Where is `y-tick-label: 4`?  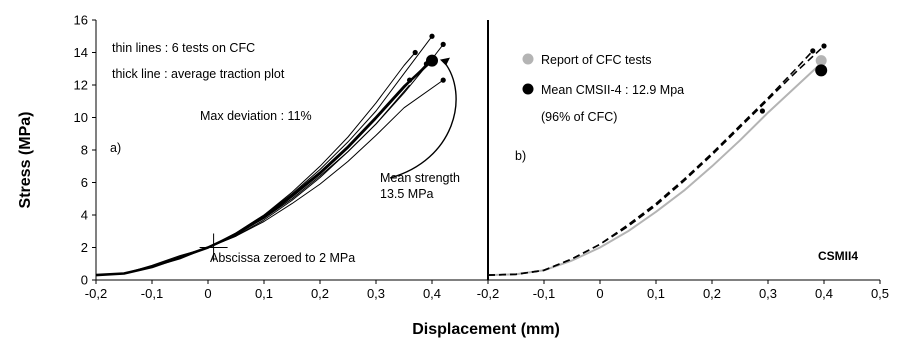
y-tick-label: 4 is located at coordinates (84, 215).